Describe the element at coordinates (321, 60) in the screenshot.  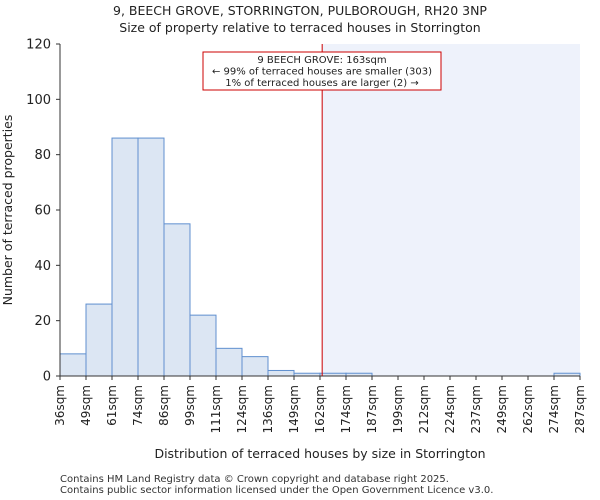
I see `annotation-line: 9 BEECH GROVE: 163sqm` at that location.